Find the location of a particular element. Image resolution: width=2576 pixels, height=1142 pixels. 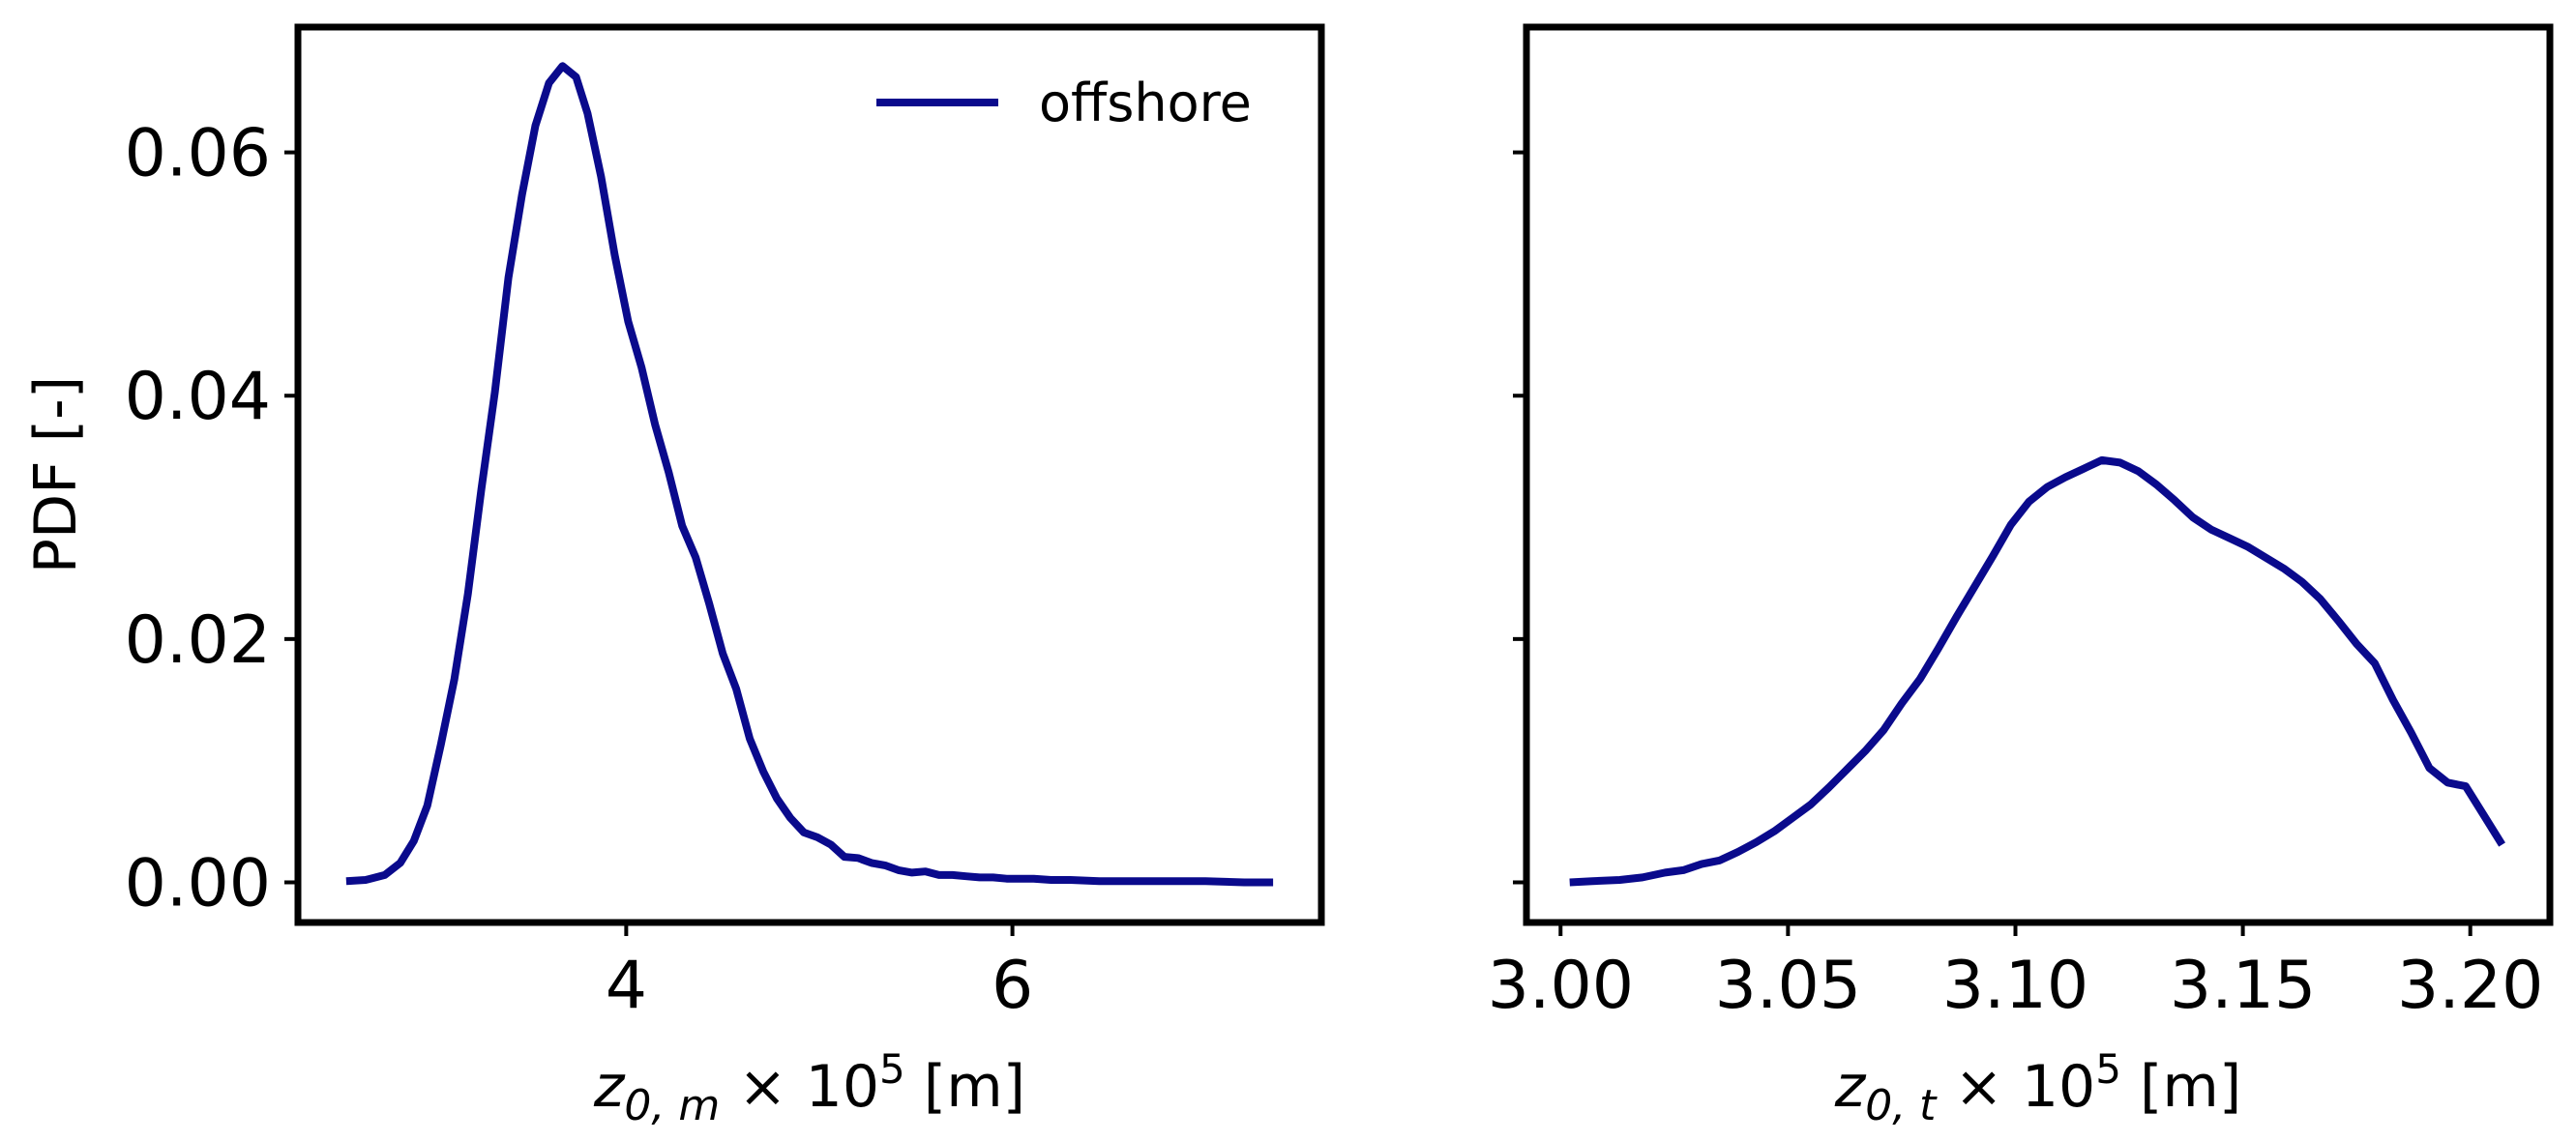

y-tick-label-3: 0.06 is located at coordinates (198, 154).